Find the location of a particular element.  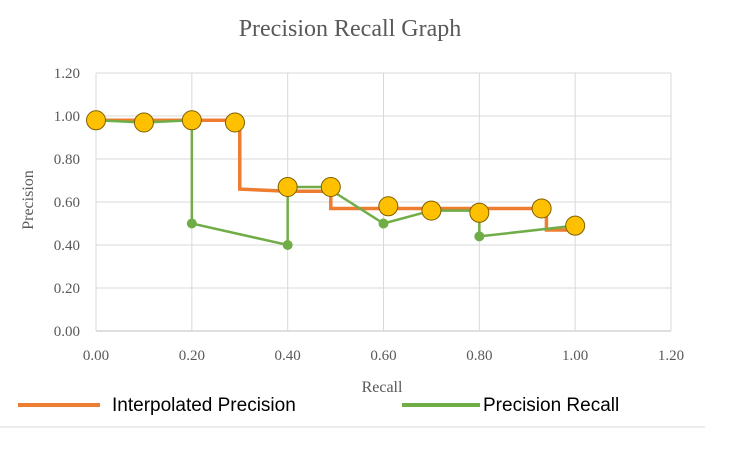

x-tick-label: 0.00 is located at coordinates (96, 356).